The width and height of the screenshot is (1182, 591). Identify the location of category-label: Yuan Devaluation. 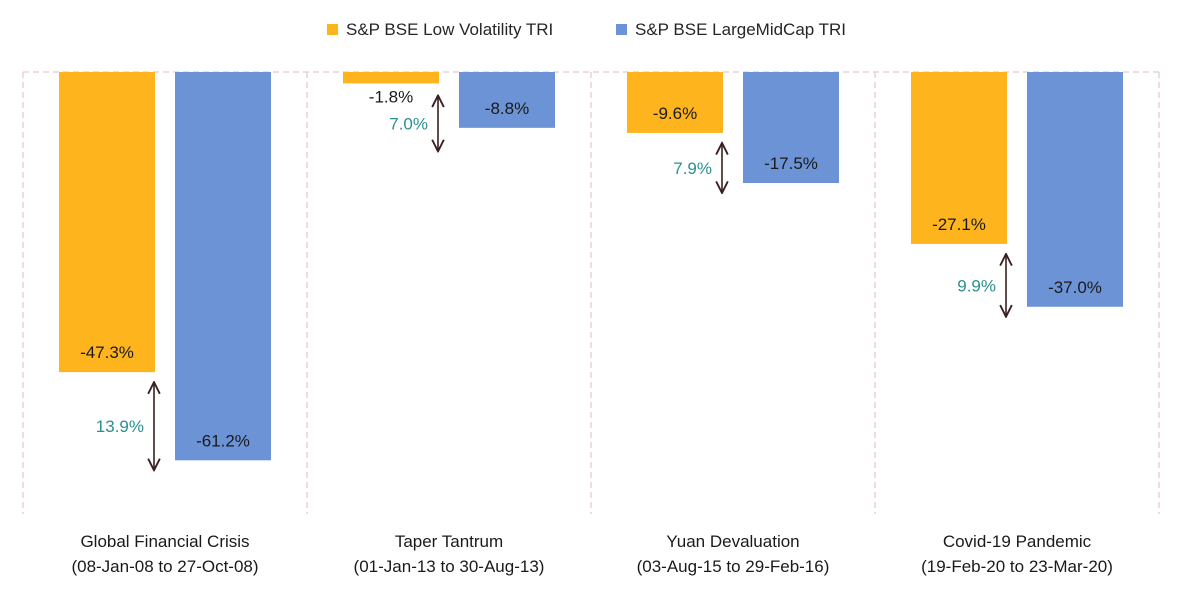
(732, 541).